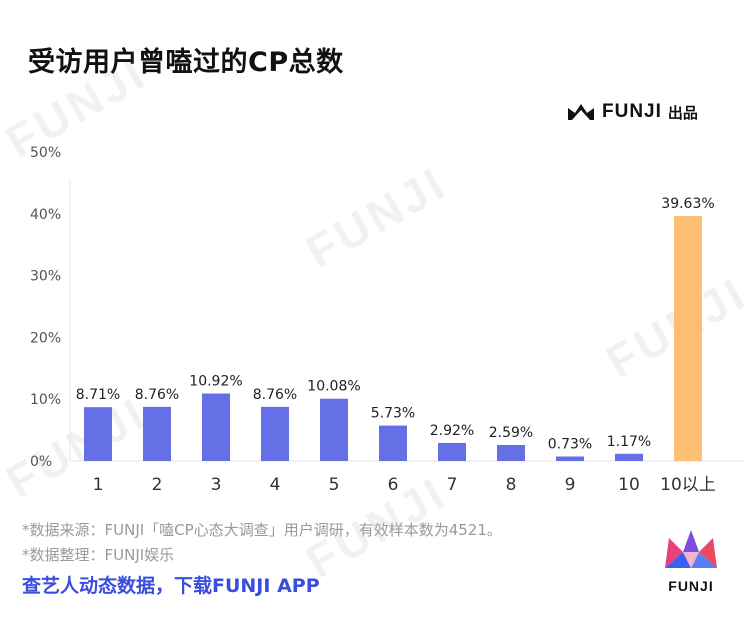  What do you see at coordinates (98, 485) in the screenshot?
I see `x-tick-label: 1` at bounding box center [98, 485].